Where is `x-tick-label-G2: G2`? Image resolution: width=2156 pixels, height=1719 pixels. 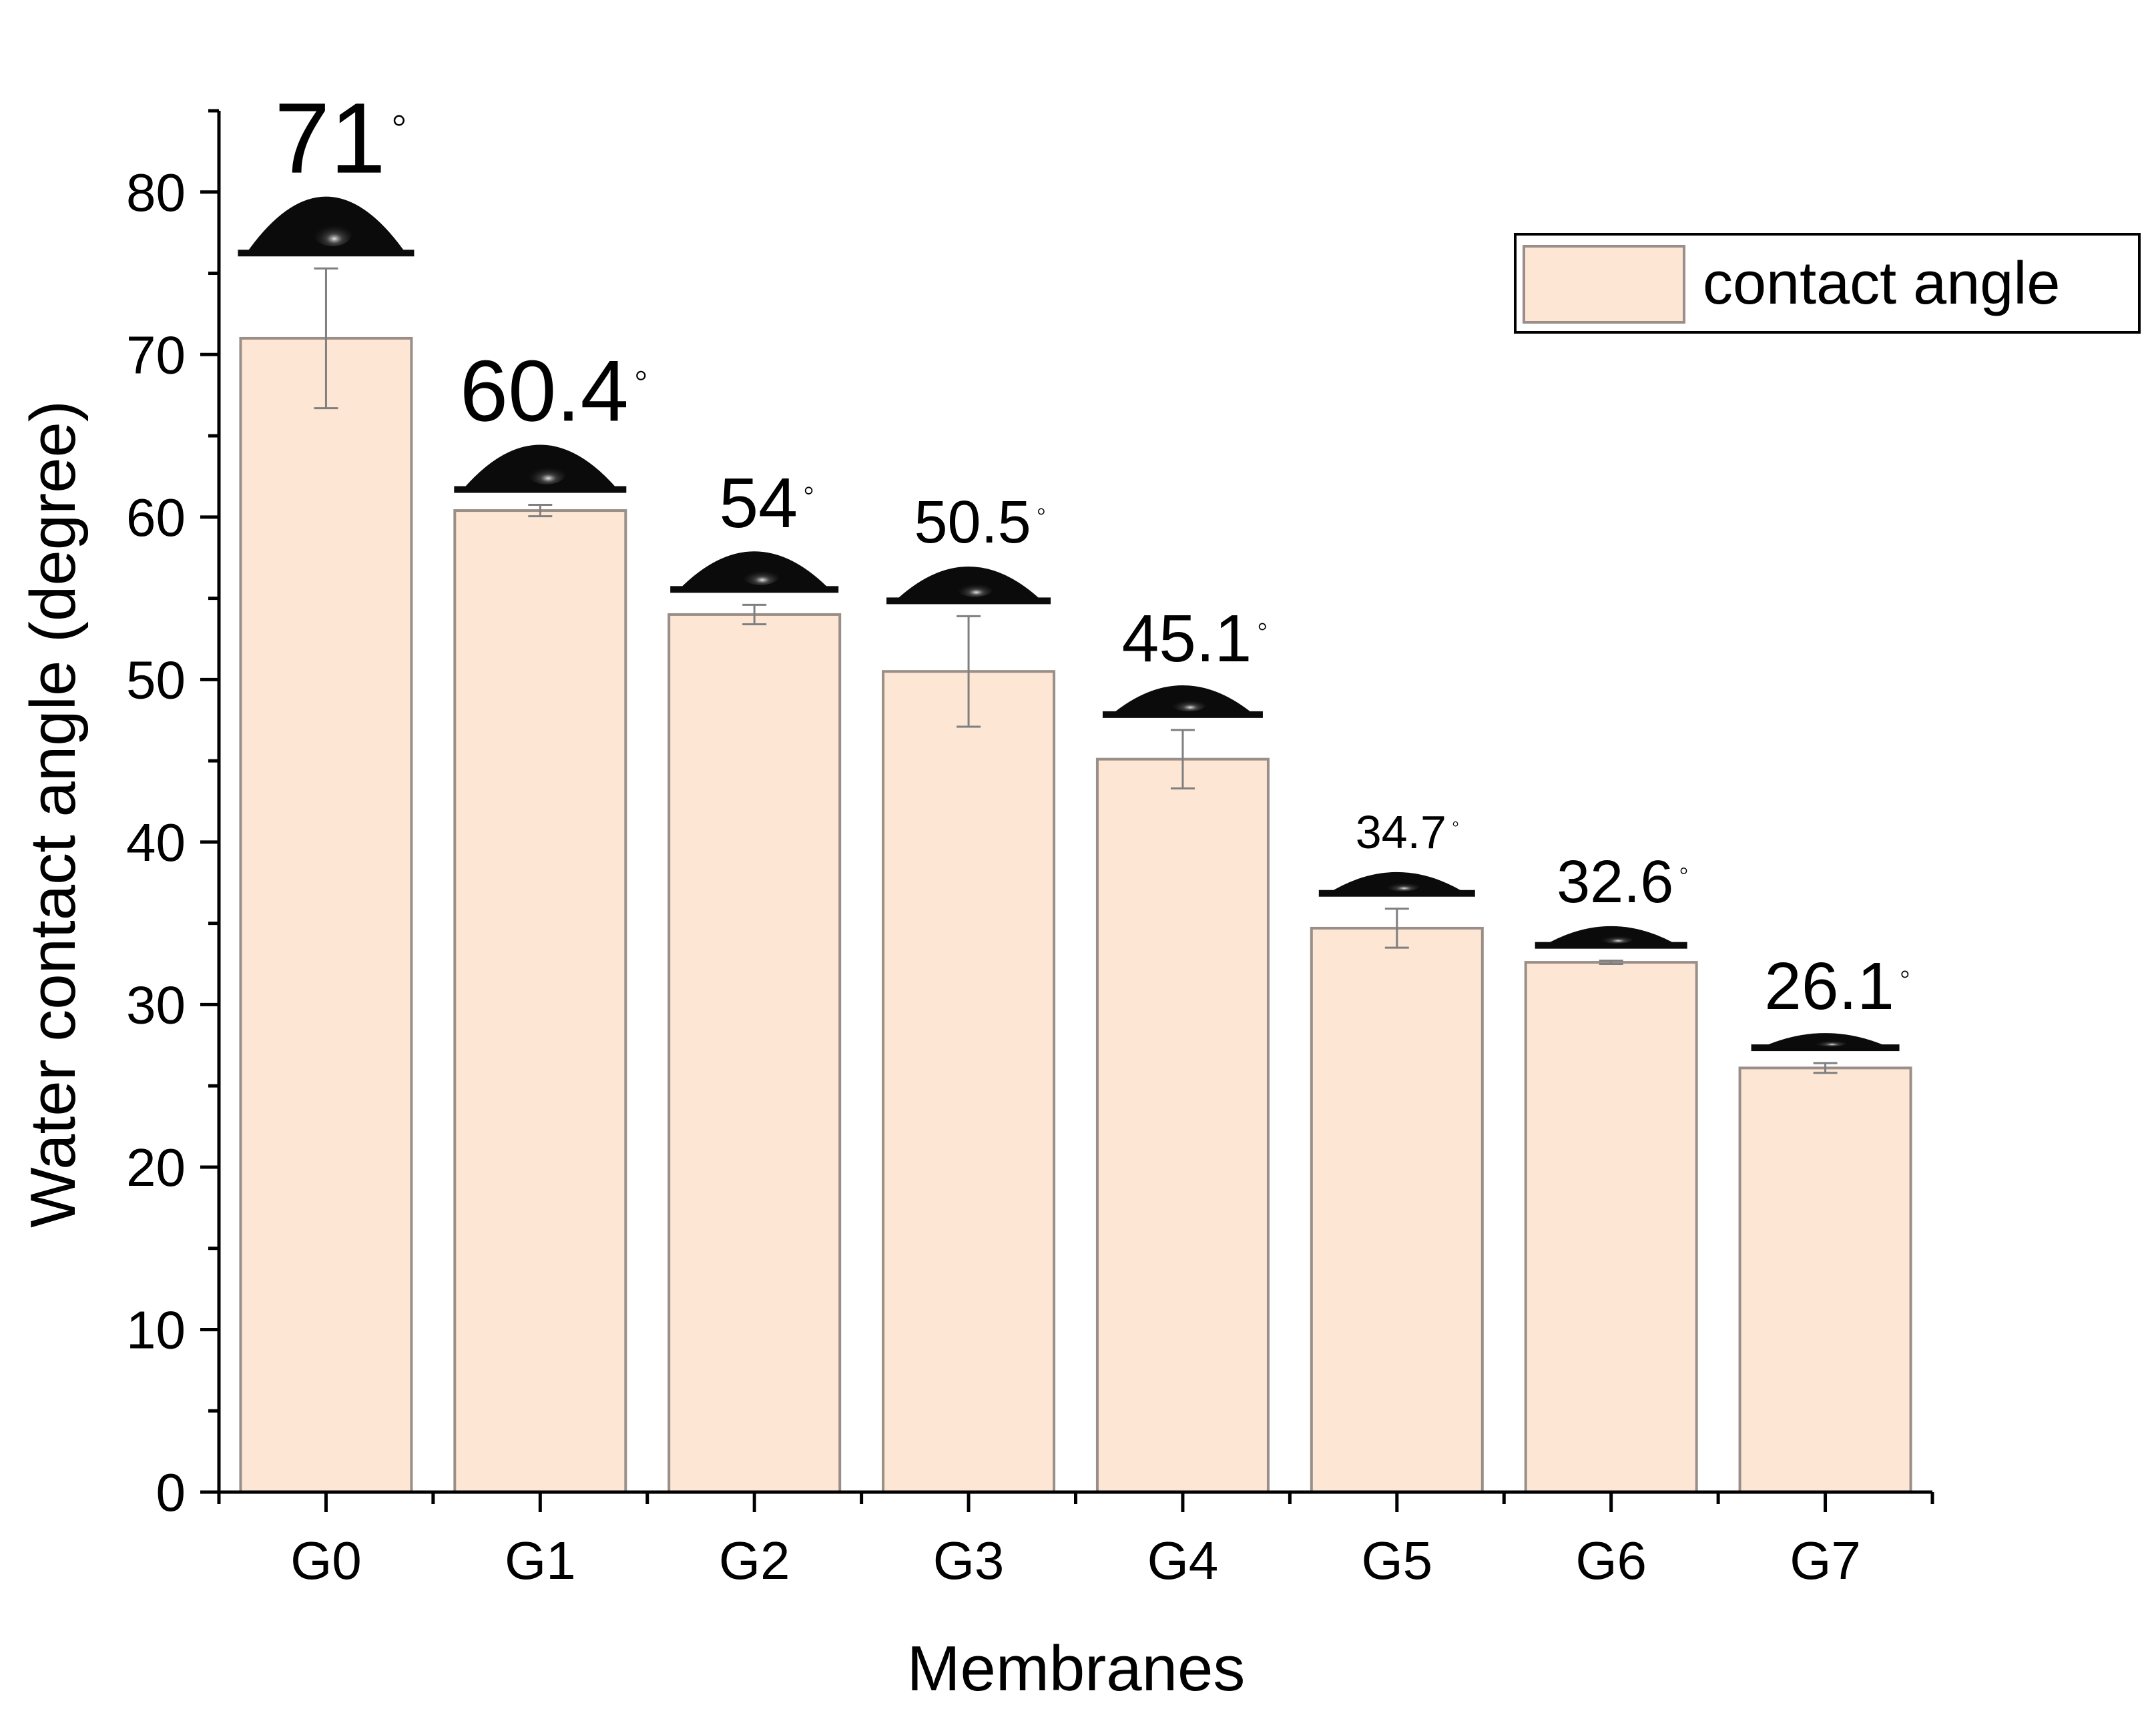
x-tick-label-G2: G2 is located at coordinates (755, 1560).